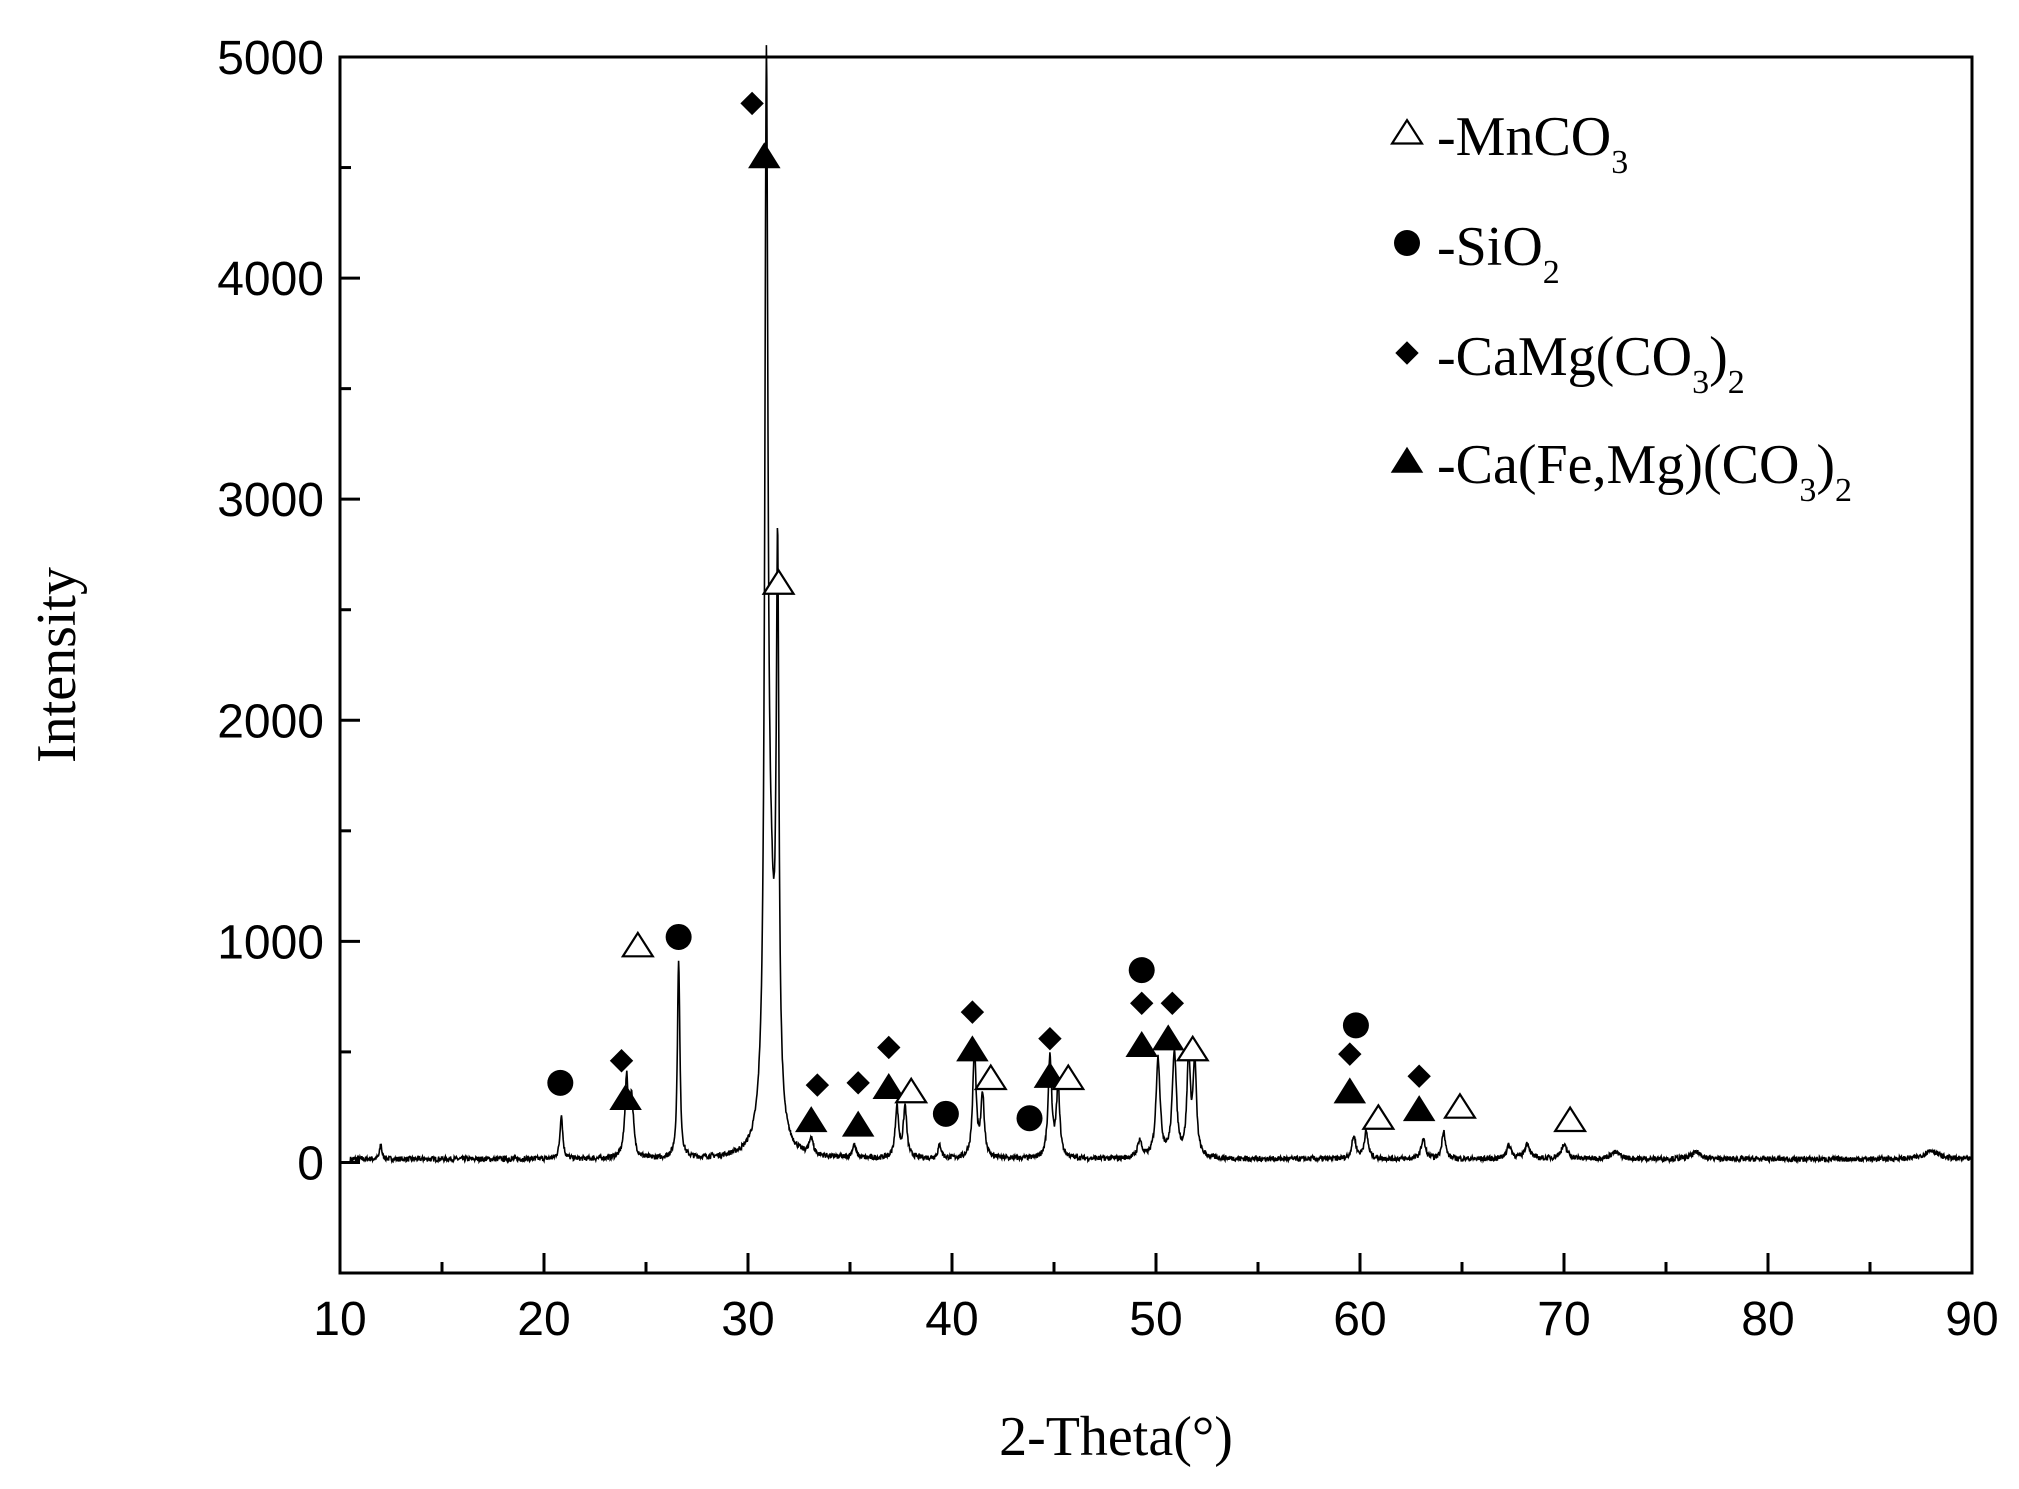  Describe the element at coordinates (270, 58) in the screenshot. I see `y-tick-label: 5000` at that location.